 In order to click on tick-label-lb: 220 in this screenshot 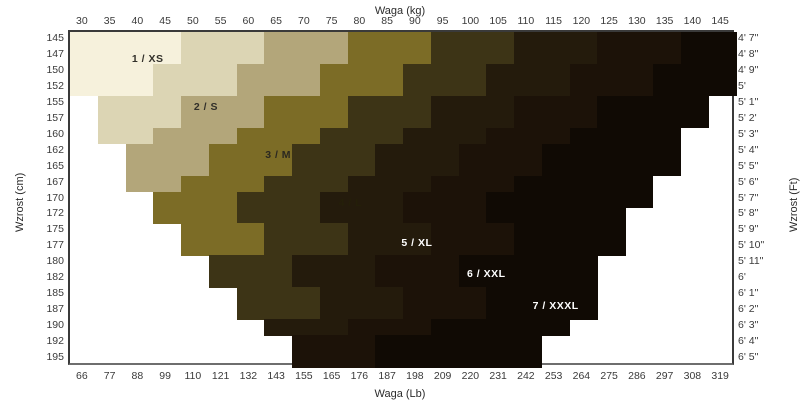, I will do `click(470, 376)`.